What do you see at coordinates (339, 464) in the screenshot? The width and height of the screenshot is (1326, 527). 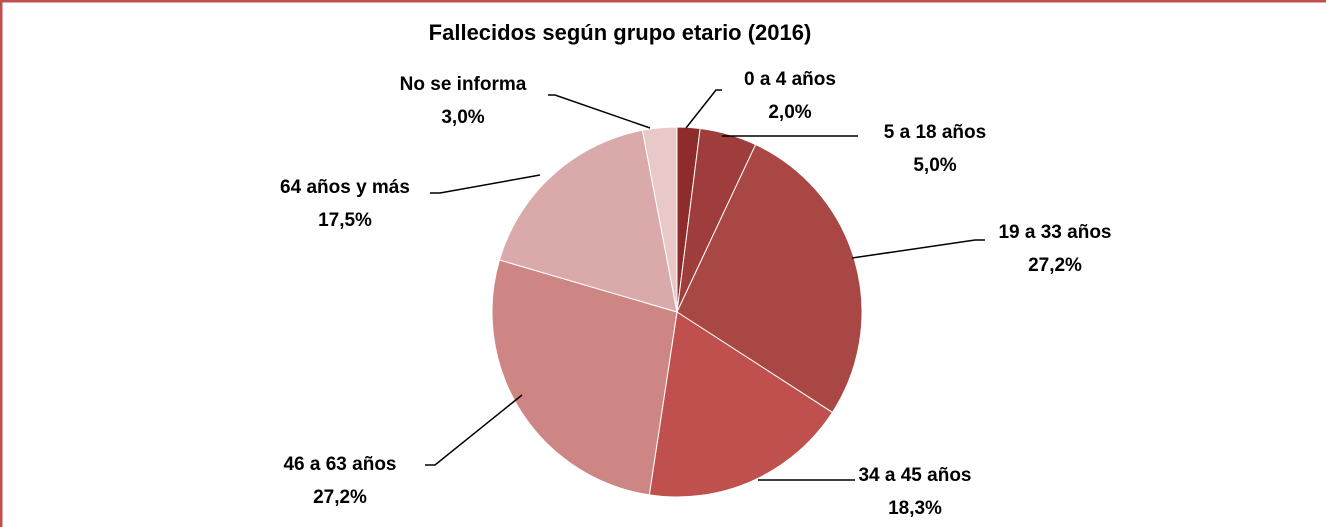 I see `slice-label: 46 a 63 años` at bounding box center [339, 464].